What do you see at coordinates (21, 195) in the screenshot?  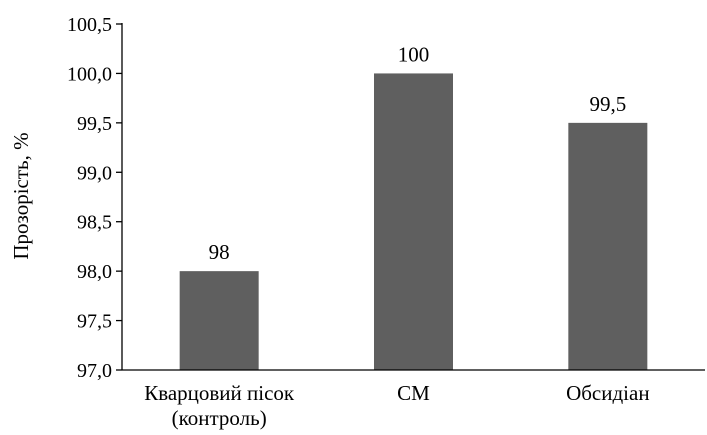 I see `y-axis-title: Прозорість, %` at bounding box center [21, 195].